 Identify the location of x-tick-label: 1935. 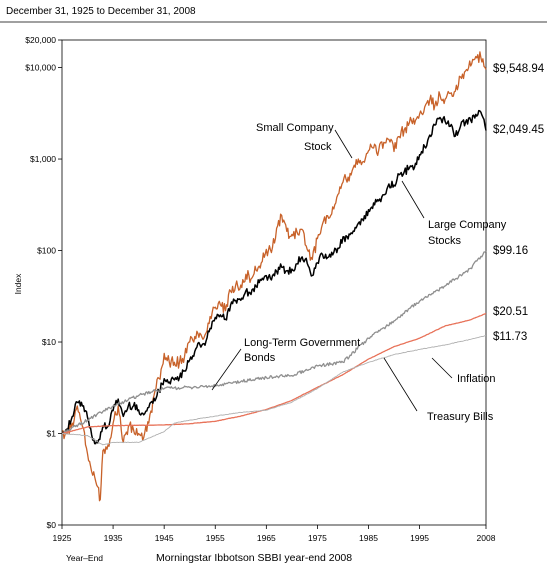
(113, 538).